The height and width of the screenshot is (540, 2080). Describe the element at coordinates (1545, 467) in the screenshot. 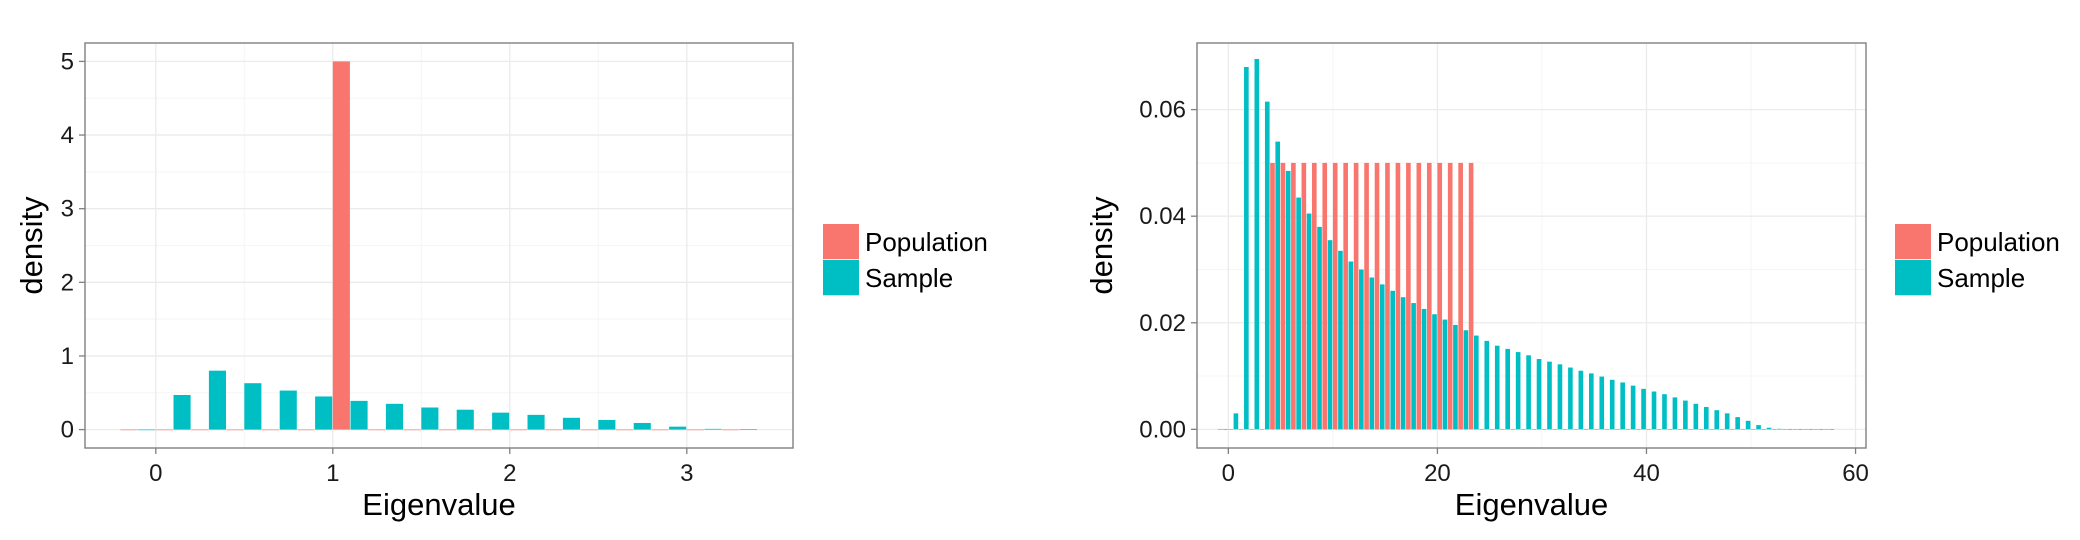

I see `x-axis: 0 20 40 60` at that location.